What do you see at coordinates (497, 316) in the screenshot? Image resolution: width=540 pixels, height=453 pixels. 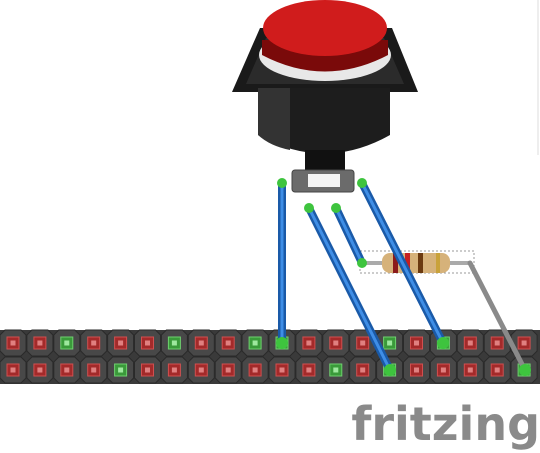 I see `gray-wire` at bounding box center [497, 316].